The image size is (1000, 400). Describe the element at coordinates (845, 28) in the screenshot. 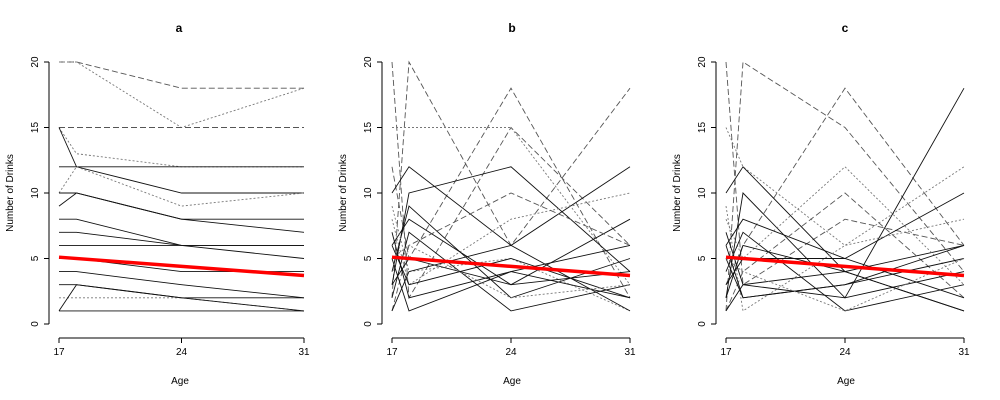

I see `panel-title: c` at that location.